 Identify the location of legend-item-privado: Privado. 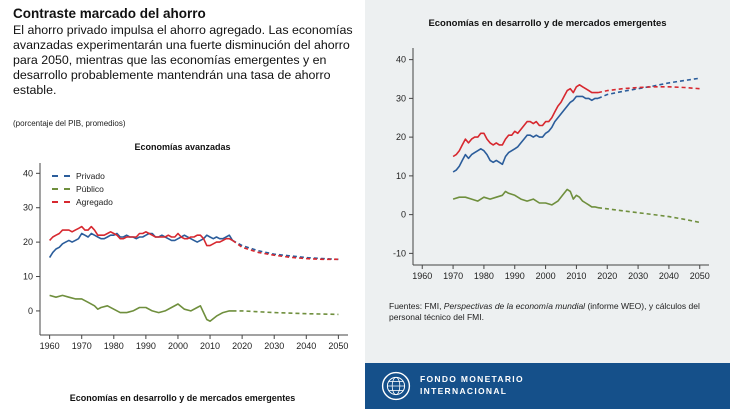
(82, 176).